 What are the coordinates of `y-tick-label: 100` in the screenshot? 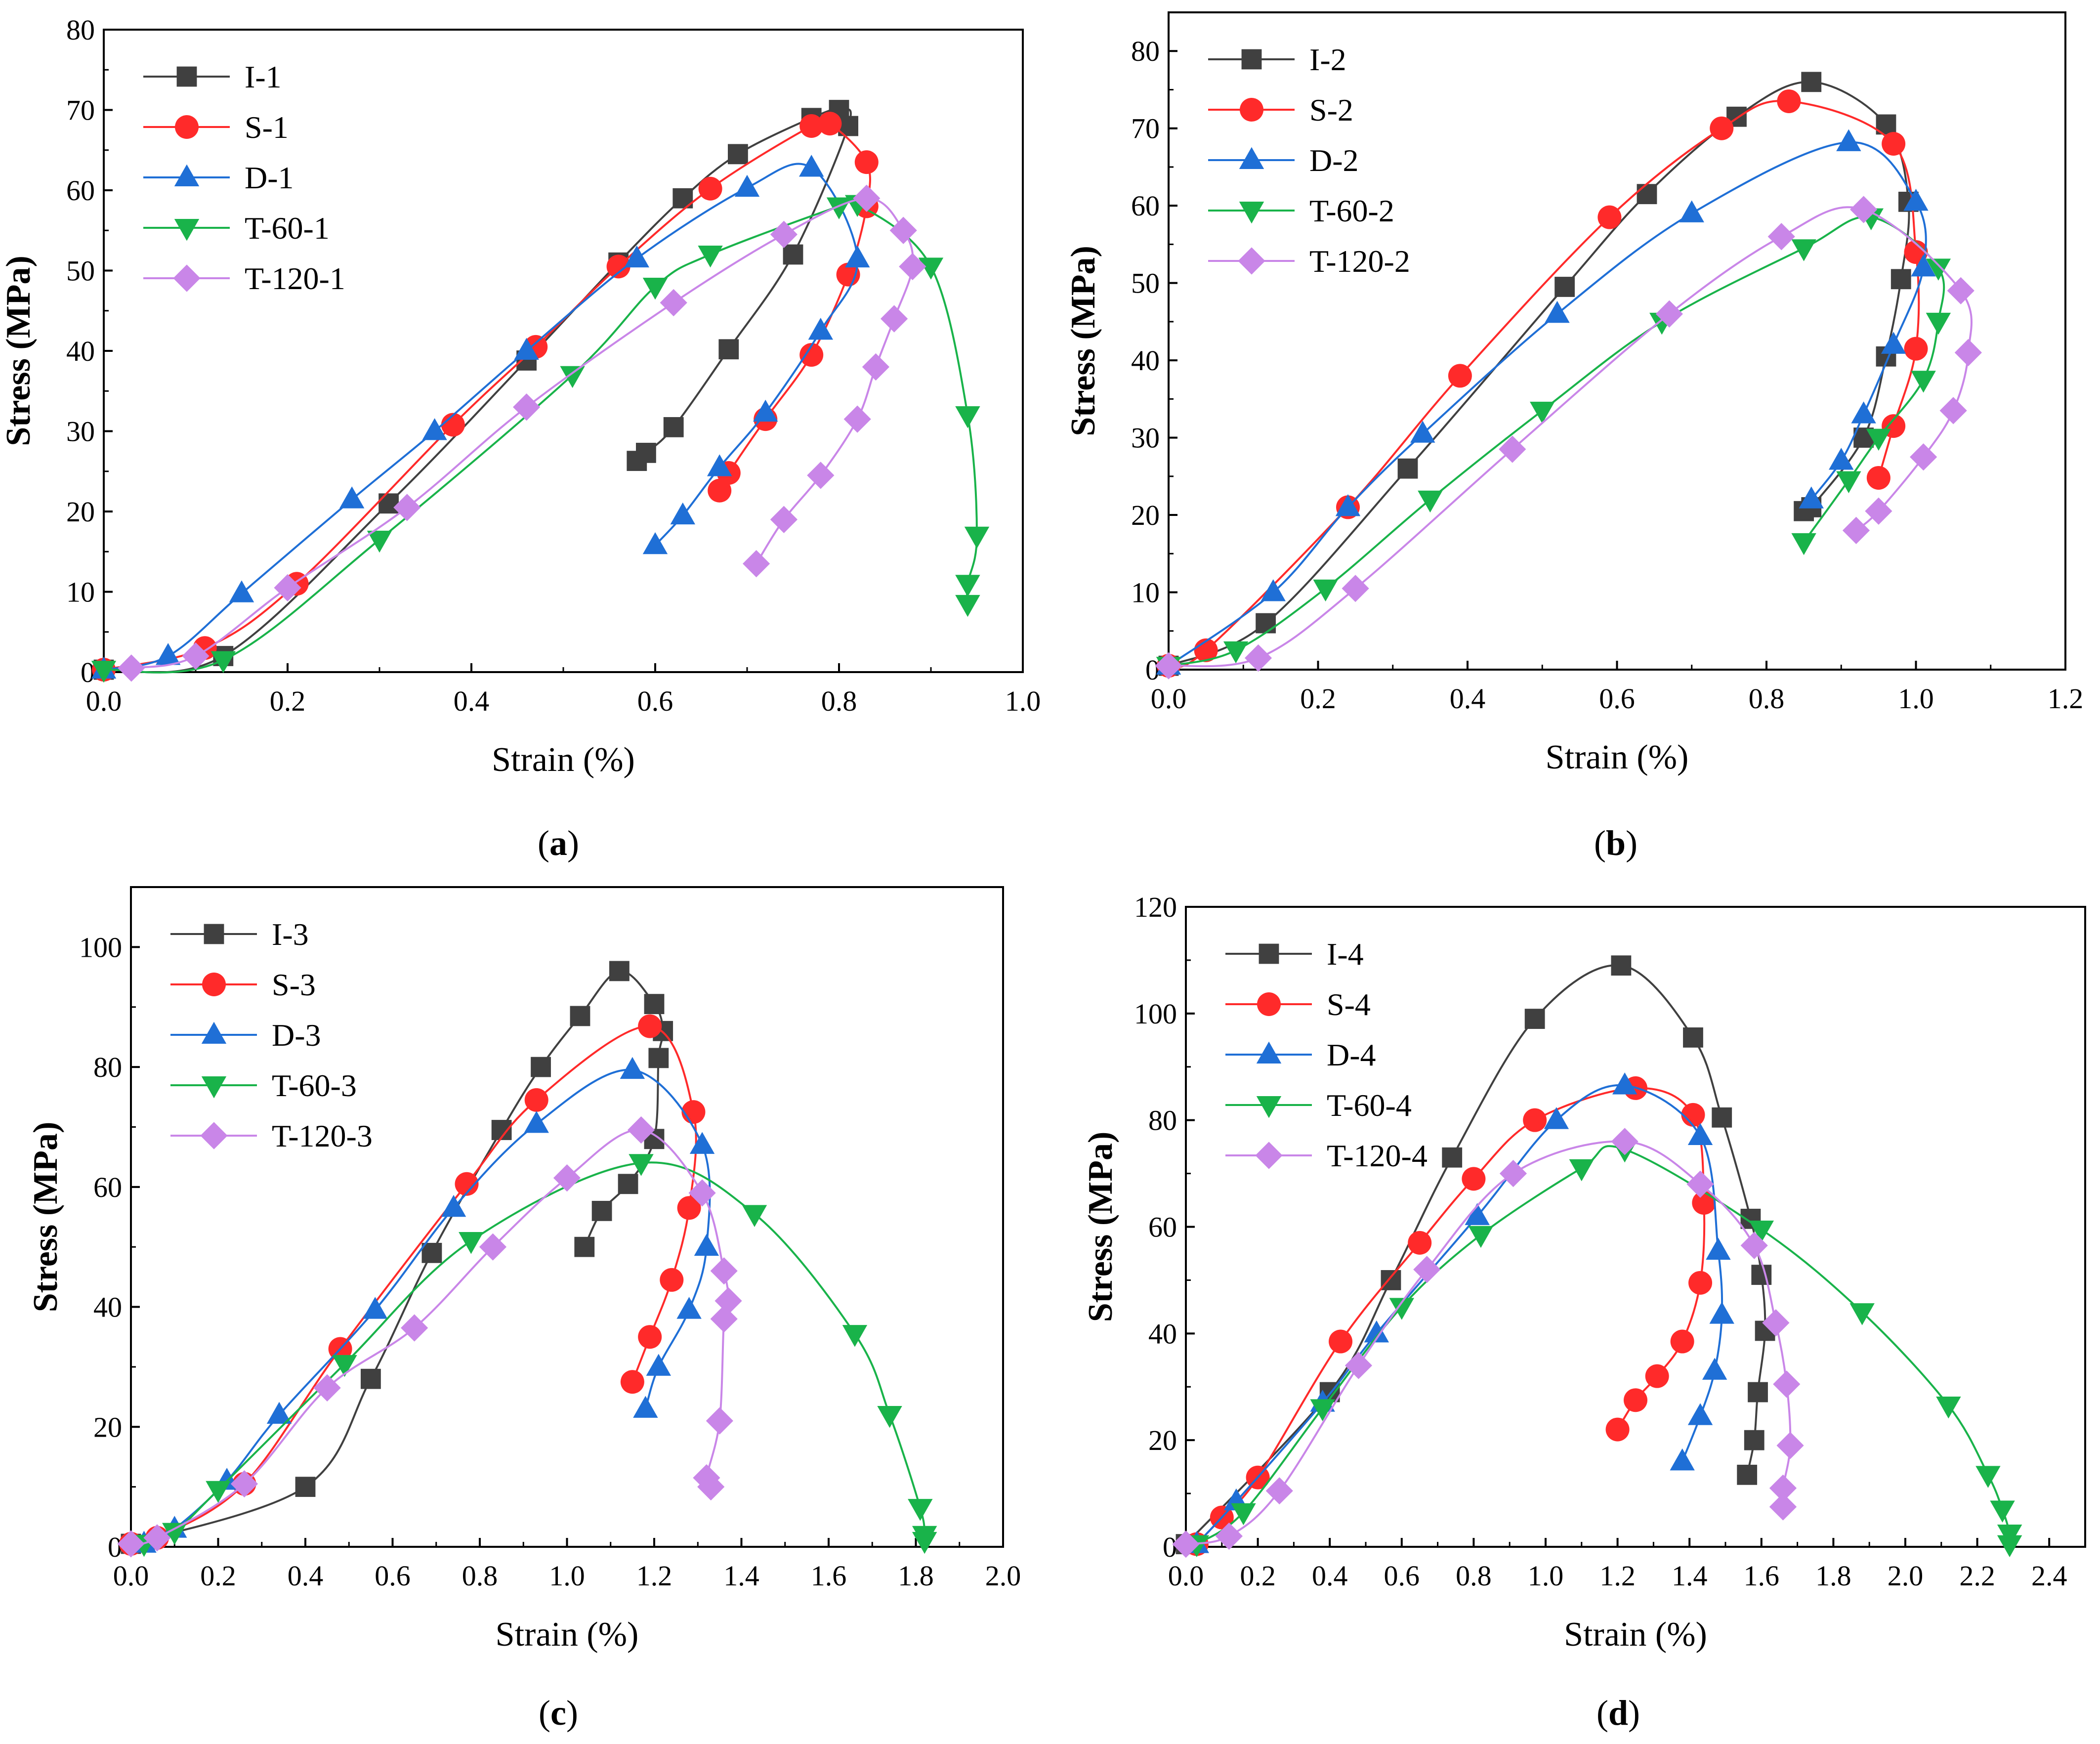 It's located at (100, 947).